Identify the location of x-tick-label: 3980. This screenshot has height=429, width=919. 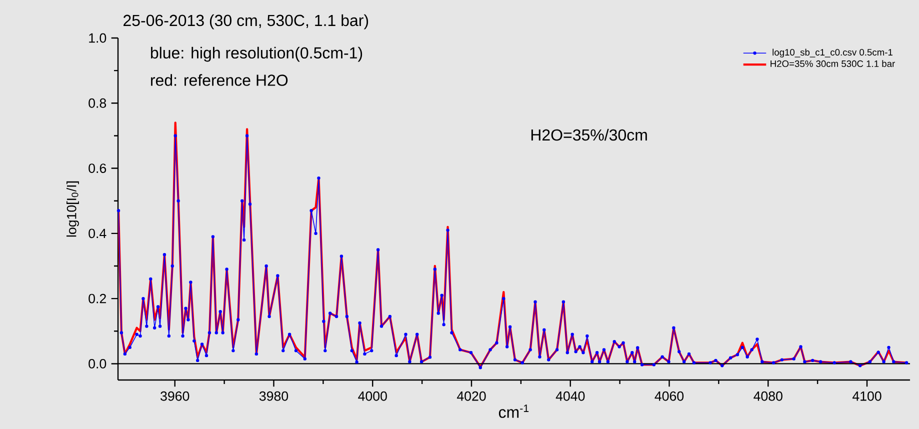
(273, 396).